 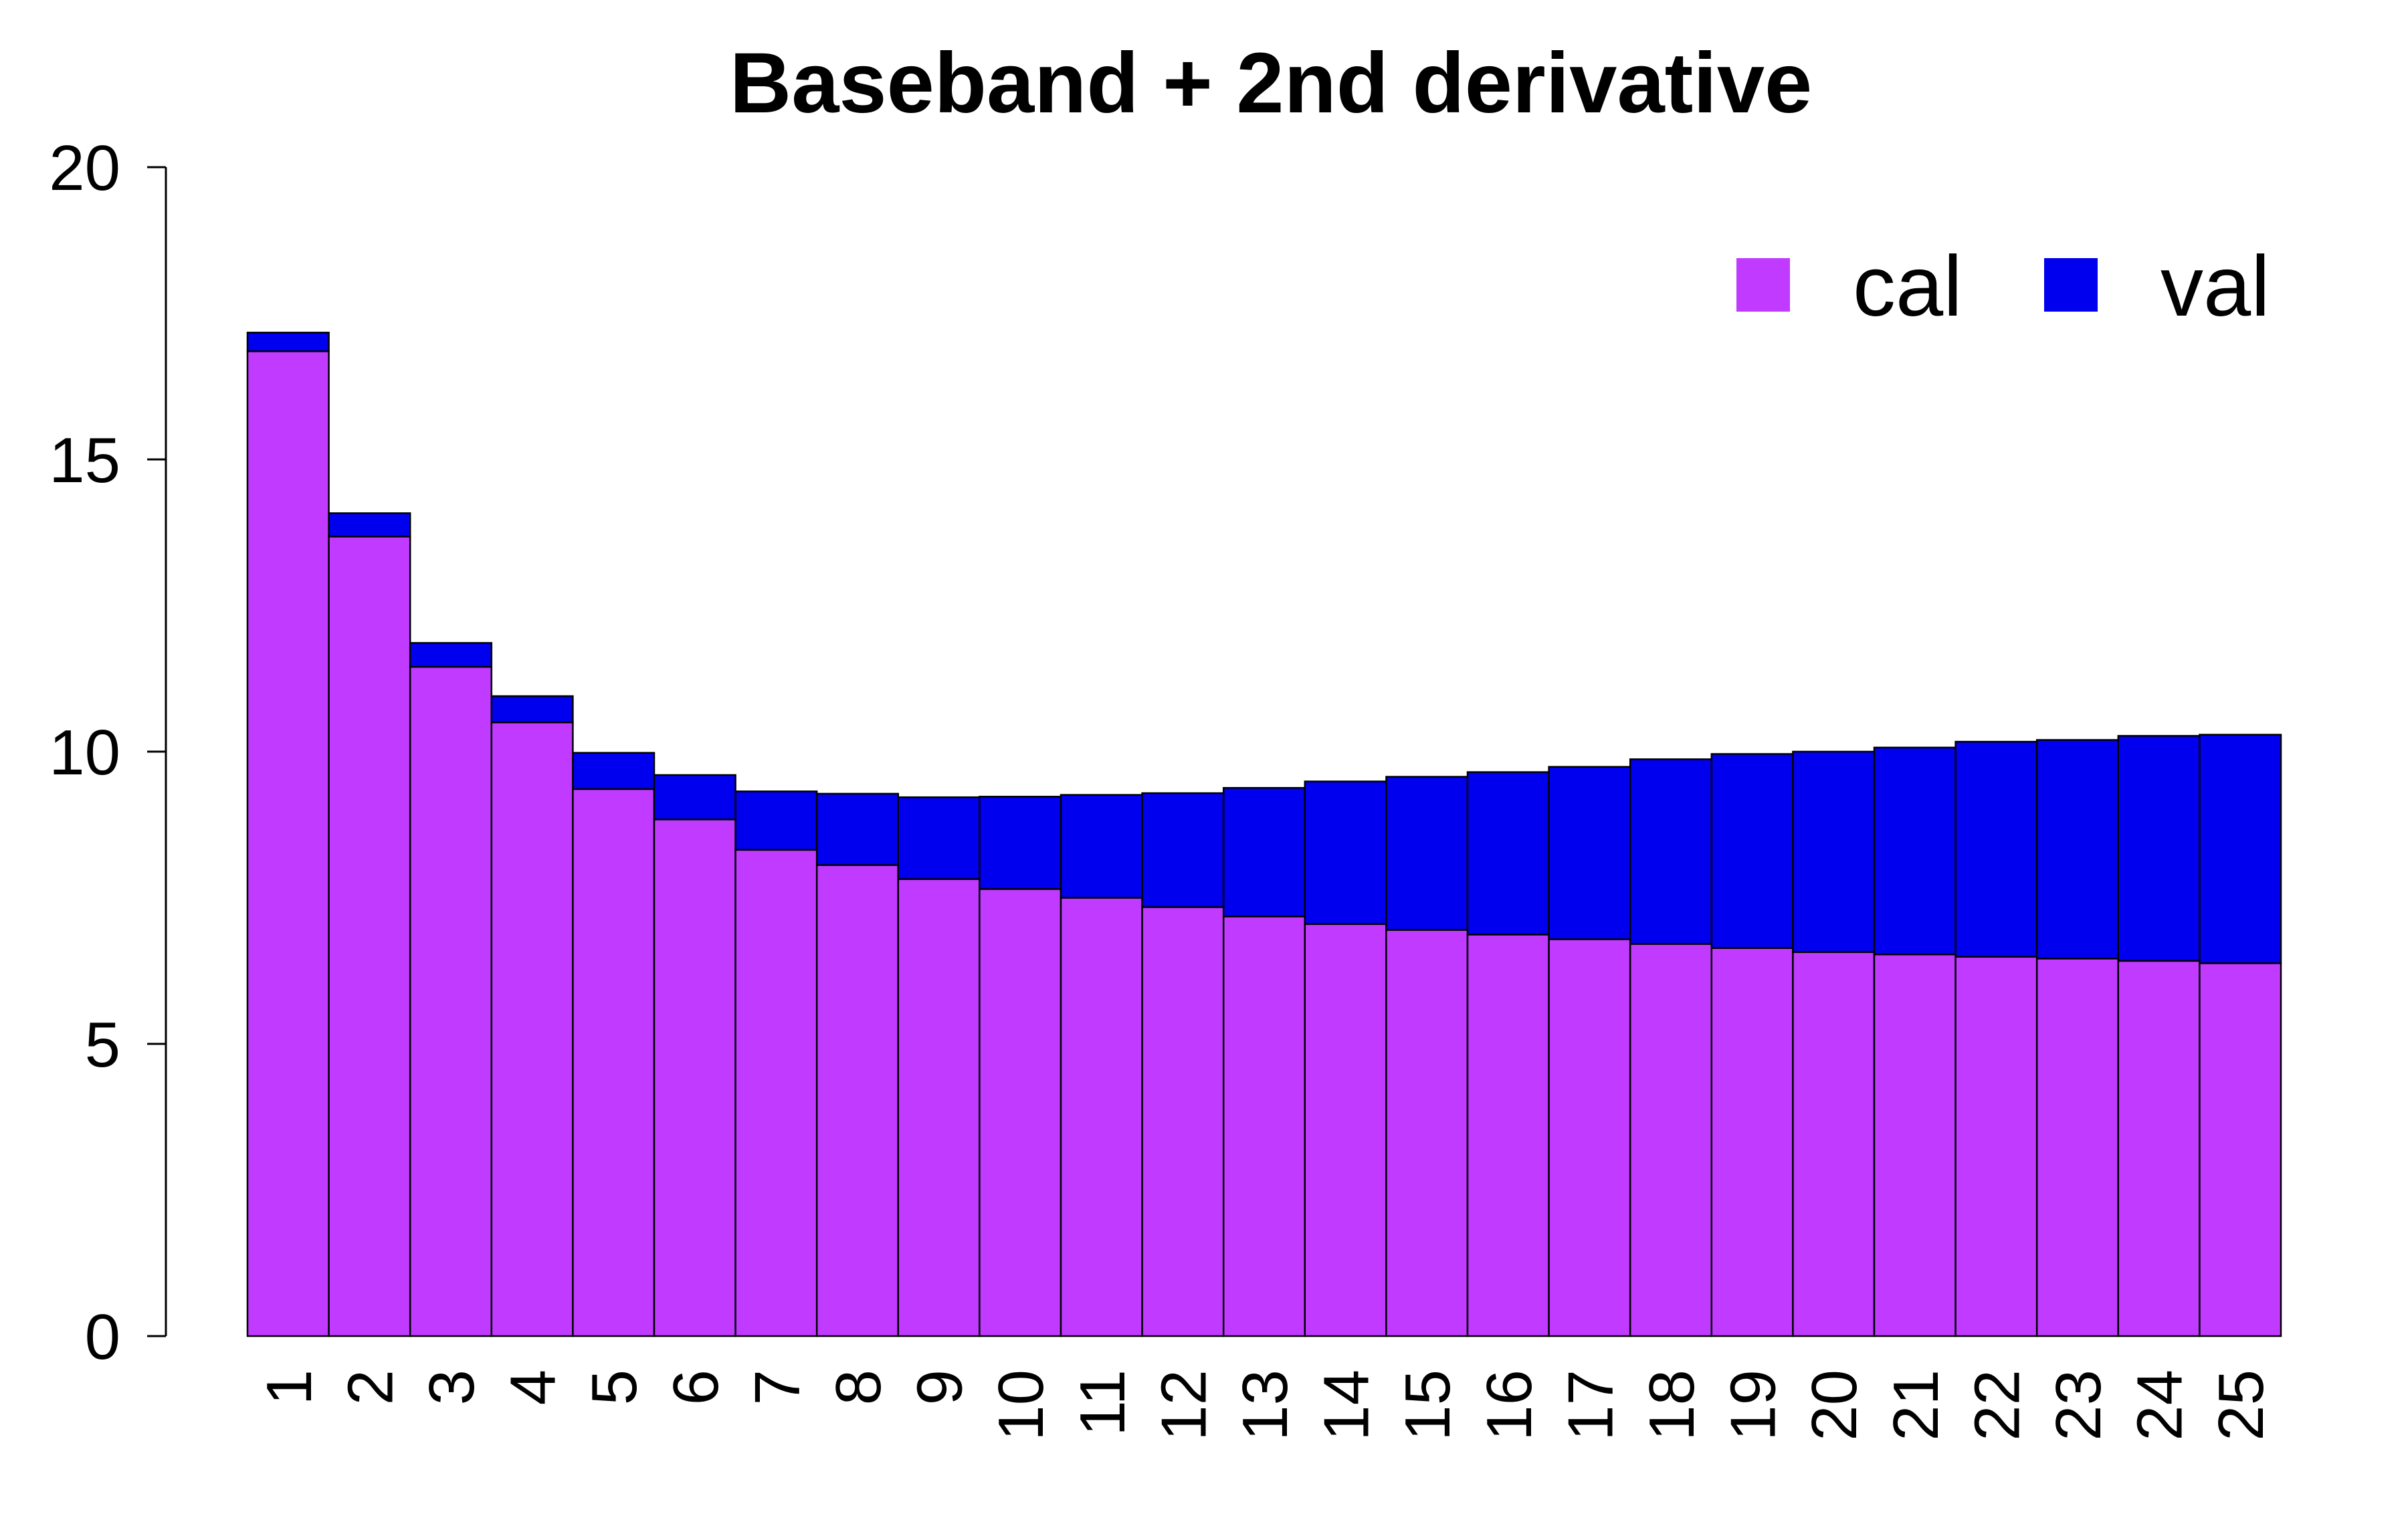 What do you see at coordinates (2241, 1406) in the screenshot?
I see `x-tick-label: 25` at bounding box center [2241, 1406].